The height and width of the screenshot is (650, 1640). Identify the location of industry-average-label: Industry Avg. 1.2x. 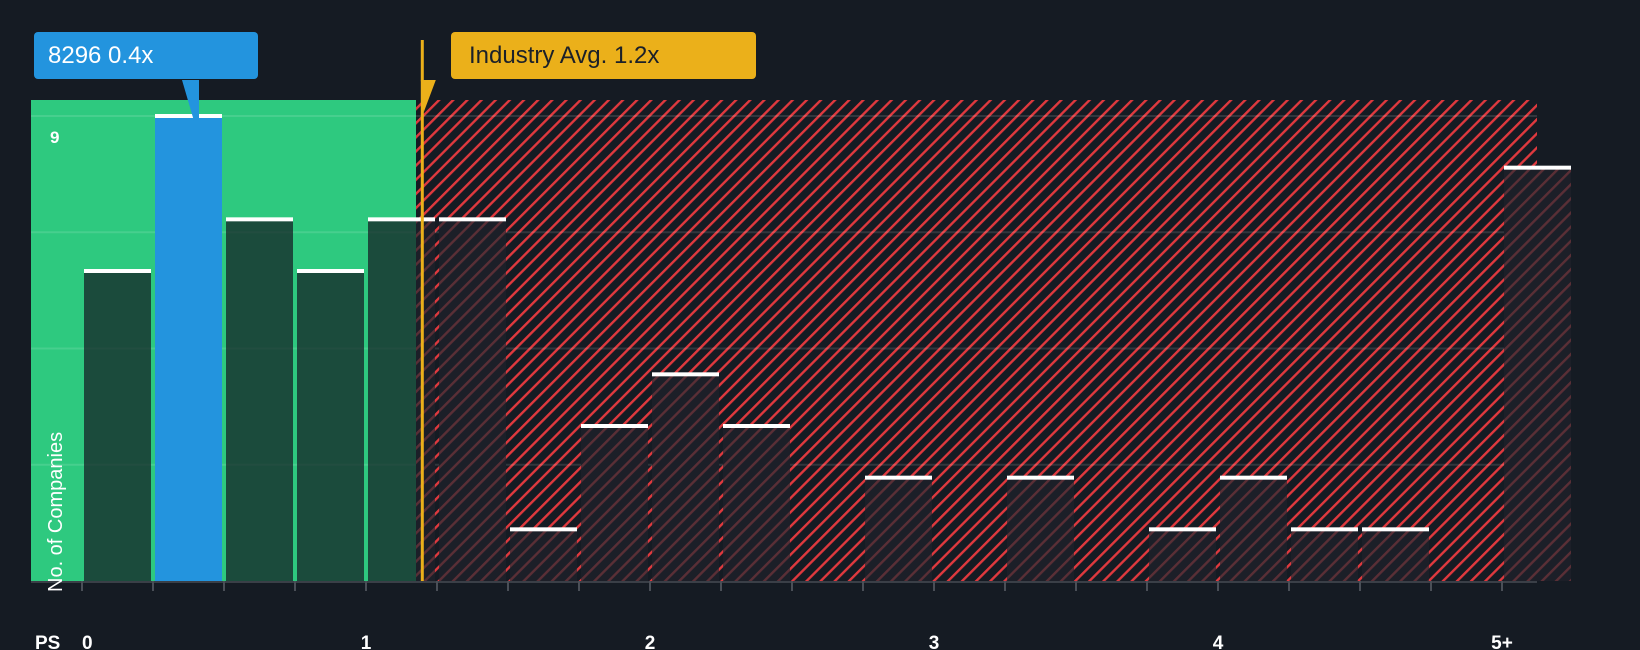
(564, 55).